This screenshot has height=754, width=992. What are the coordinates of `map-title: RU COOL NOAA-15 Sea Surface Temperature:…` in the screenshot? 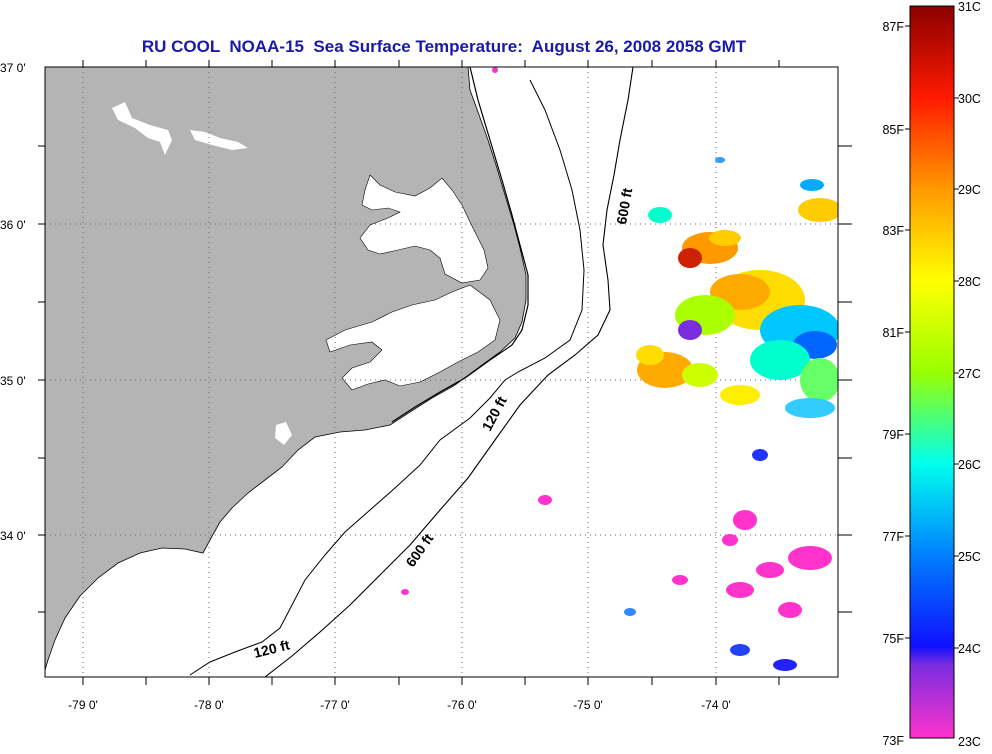 It's located at (444, 46).